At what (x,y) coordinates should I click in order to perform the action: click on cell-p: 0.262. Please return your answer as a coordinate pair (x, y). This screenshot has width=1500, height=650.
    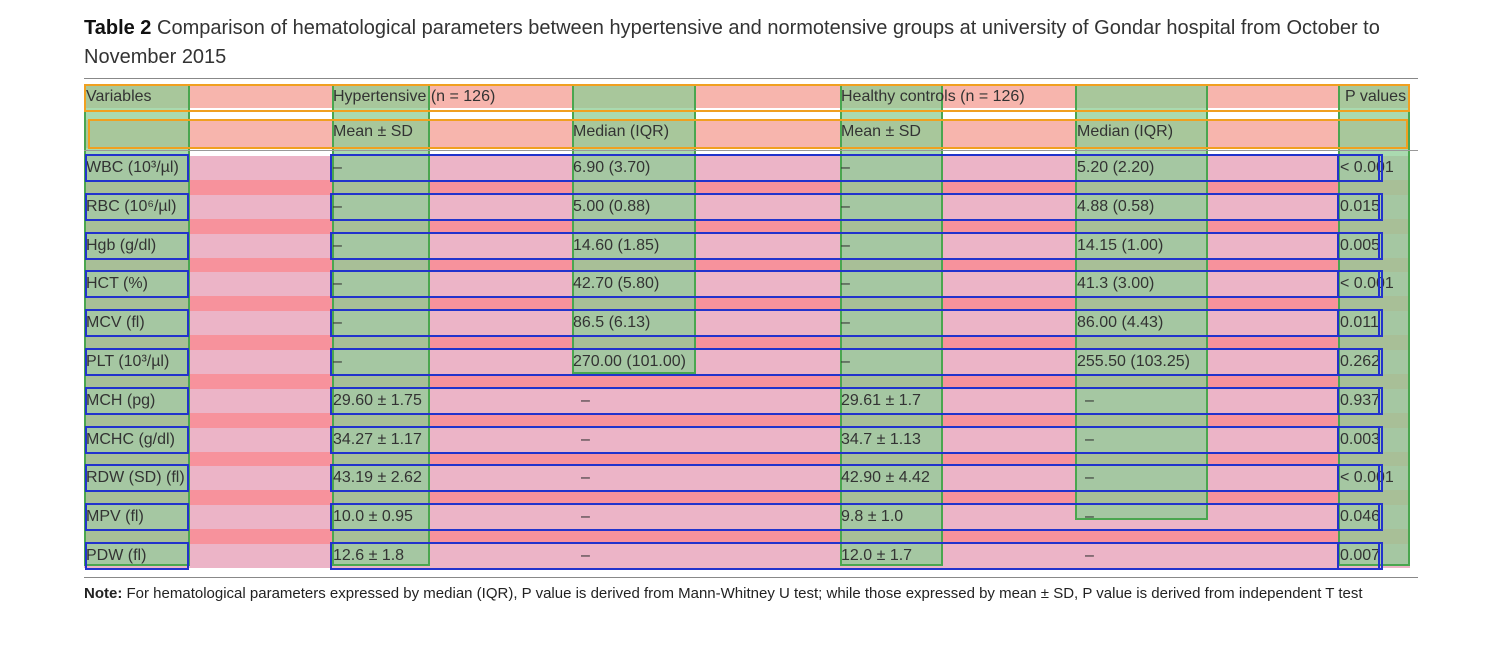
    Looking at the image, I should click on (1360, 361).